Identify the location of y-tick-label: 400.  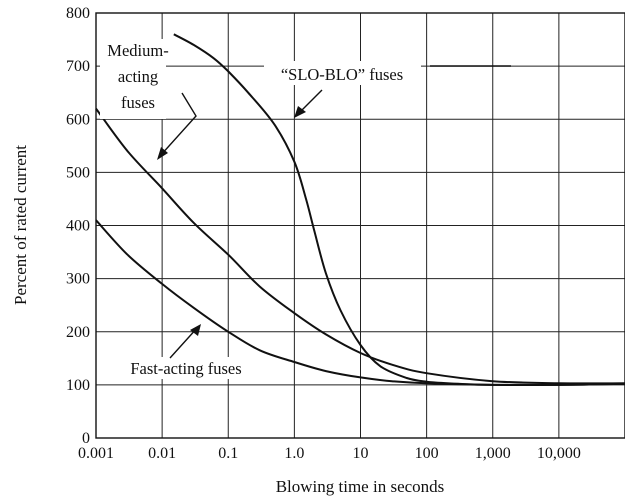
(78, 226).